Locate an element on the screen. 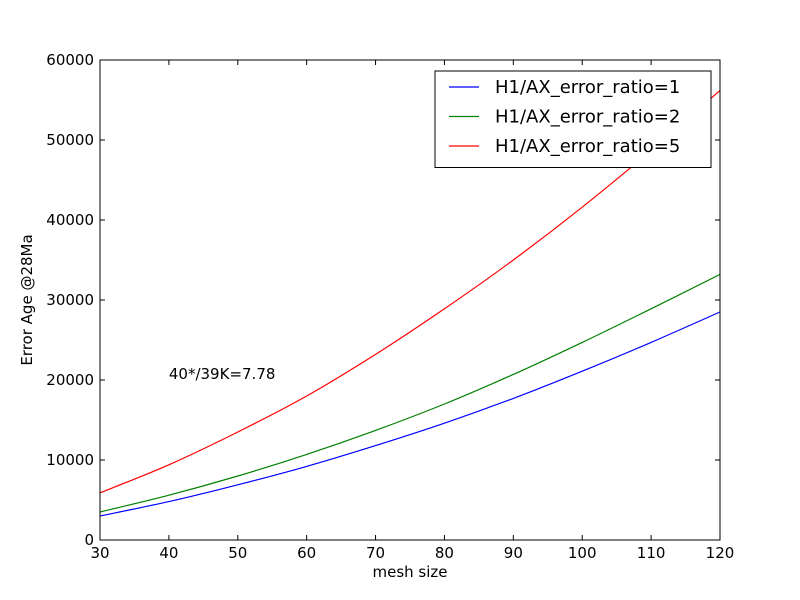 This screenshot has height=600, width=800. legend-label-1: H1/AX_error_ratio=1 is located at coordinates (587, 87).